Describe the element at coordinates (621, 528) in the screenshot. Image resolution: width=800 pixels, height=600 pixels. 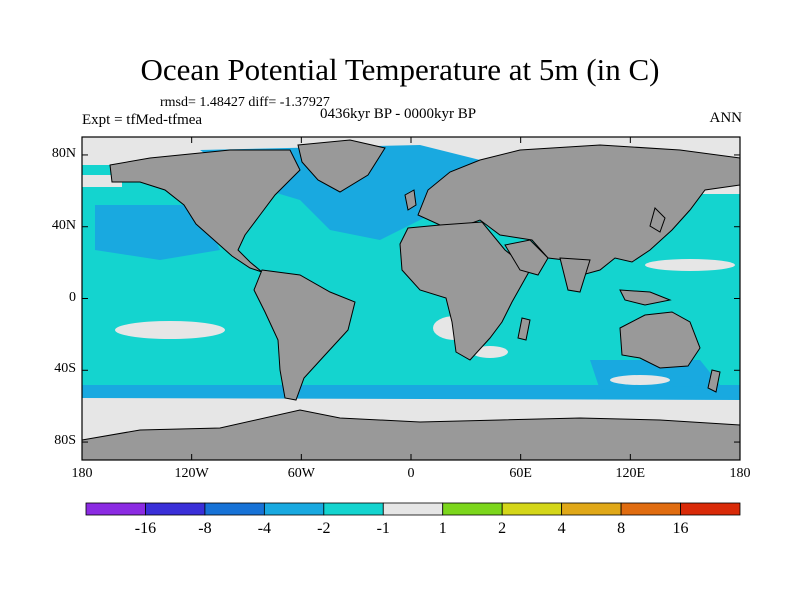
I see `colorbar-label: 8` at that location.